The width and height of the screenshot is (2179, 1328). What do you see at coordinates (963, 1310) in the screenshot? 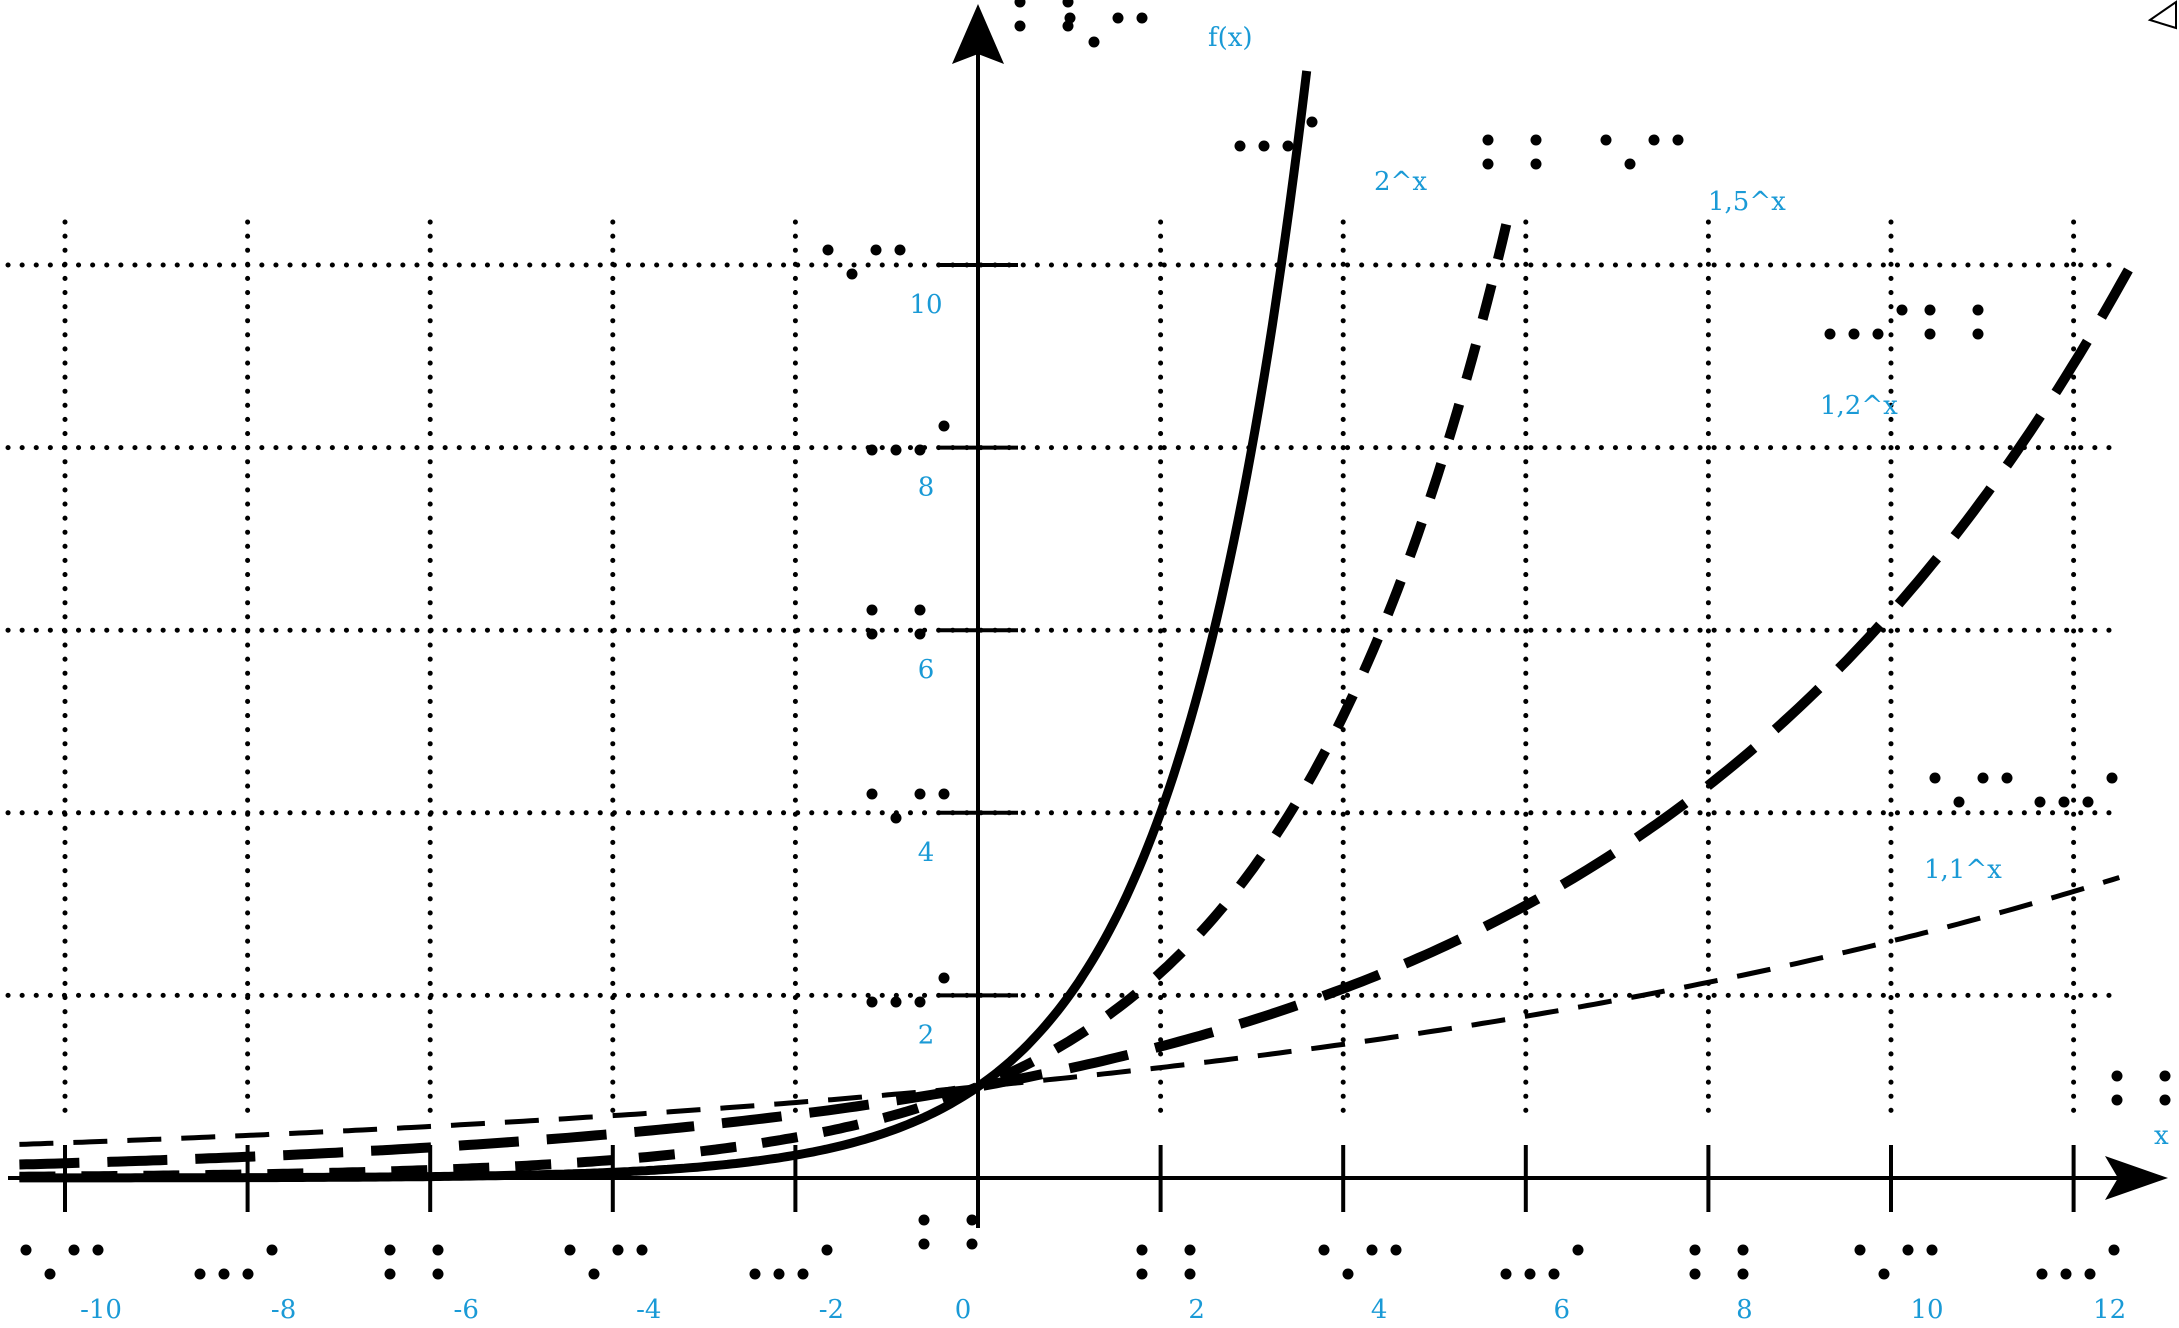
I see `x-tick-label: 0` at bounding box center [963, 1310].